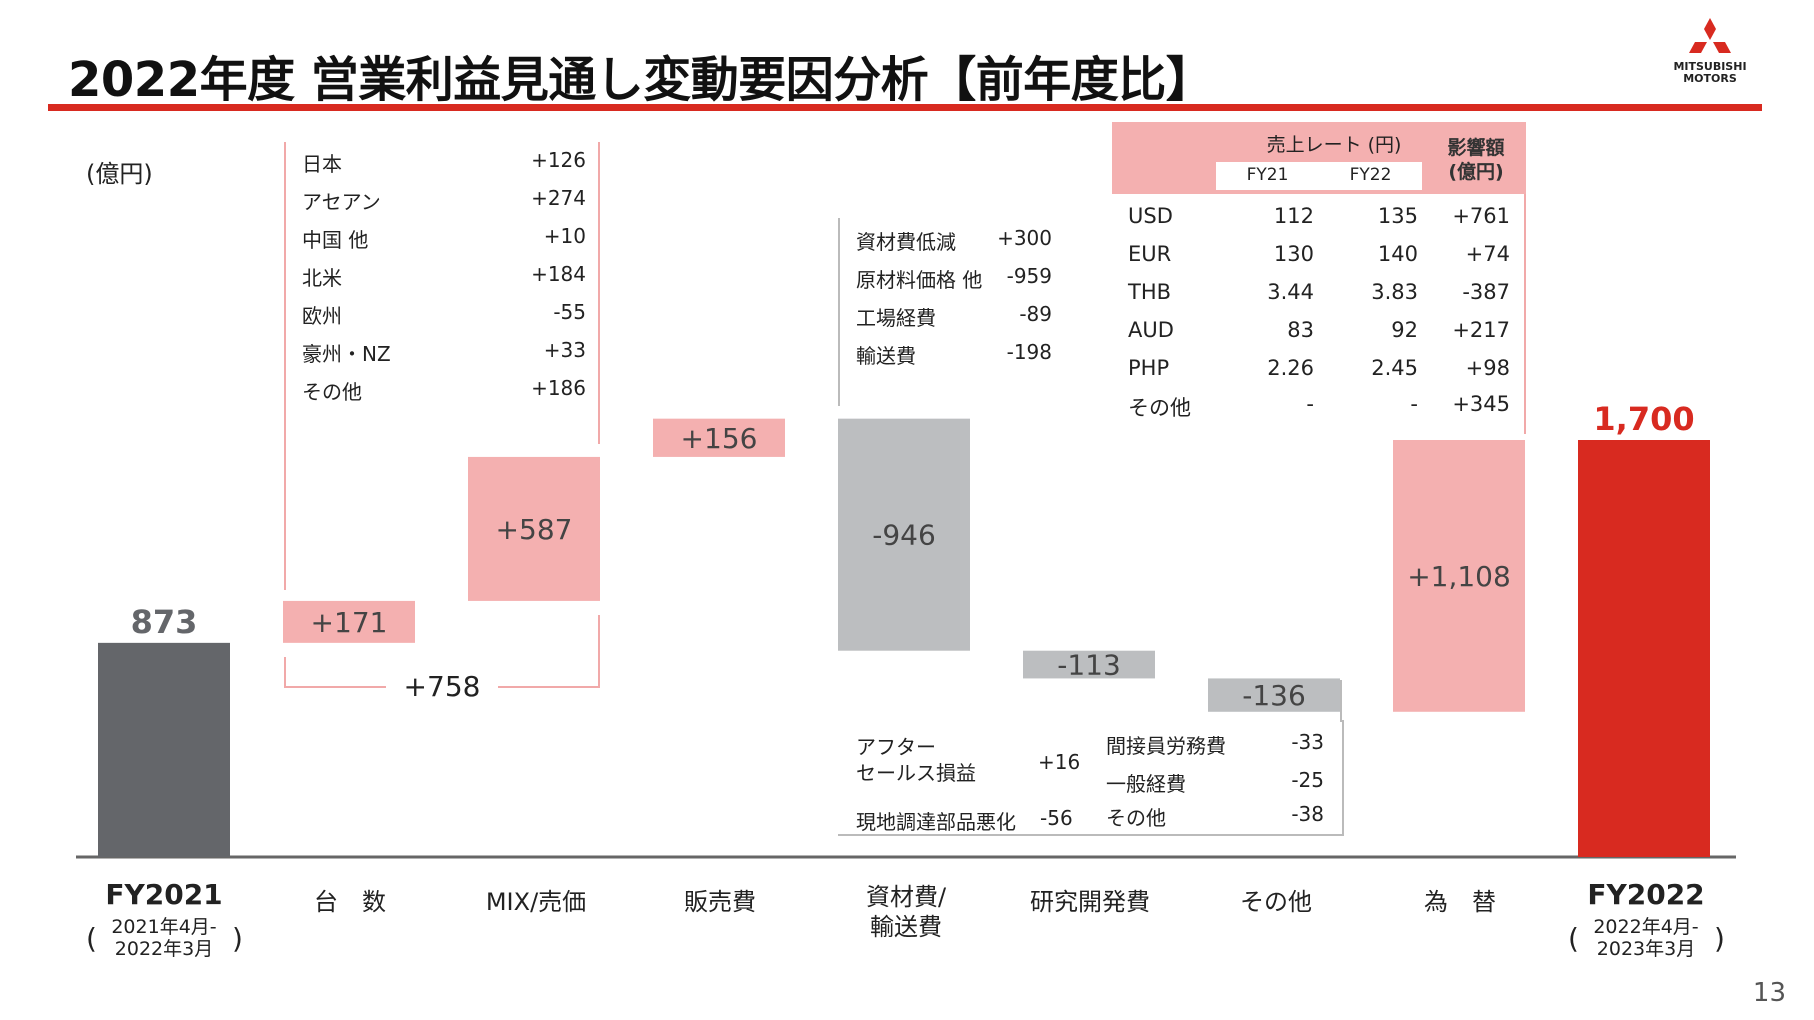  Describe the element at coordinates (549, 687) in the screenshot. I see `subtotal-line-right` at that location.